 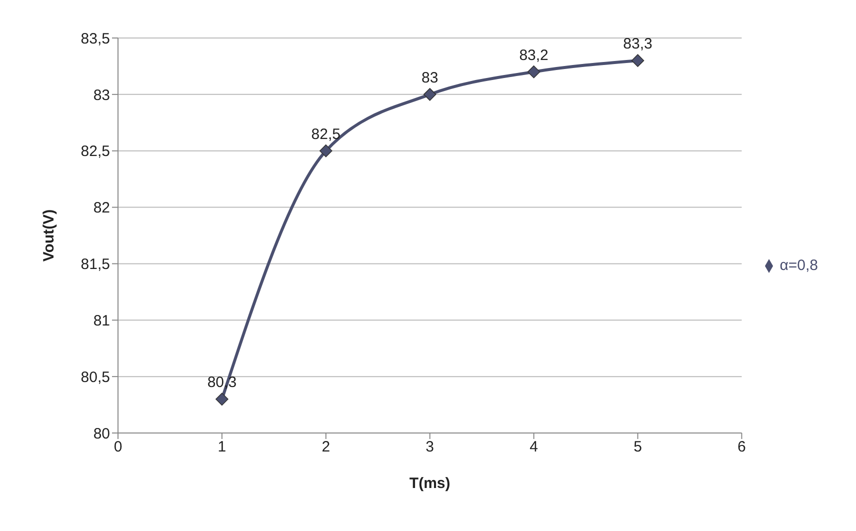 What do you see at coordinates (429, 483) in the screenshot?
I see `x-axis-title: T(ms)` at bounding box center [429, 483].